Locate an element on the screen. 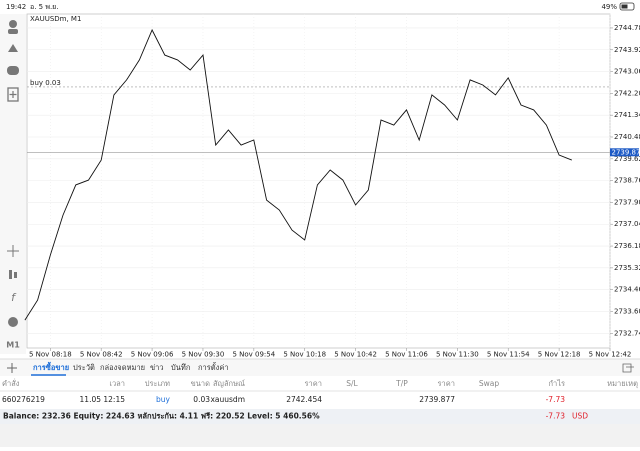  cell: 11.05 12:15 is located at coordinates (103, 399).